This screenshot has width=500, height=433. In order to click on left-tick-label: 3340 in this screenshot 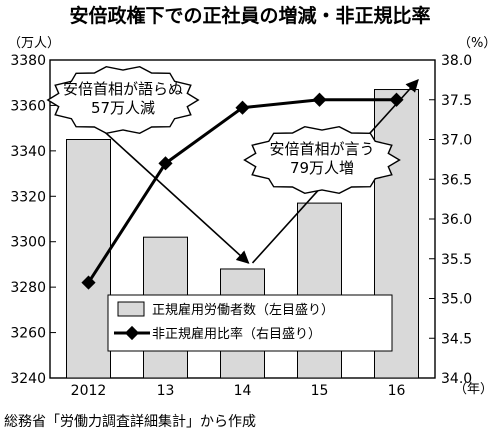, I will do `click(28, 152)`.